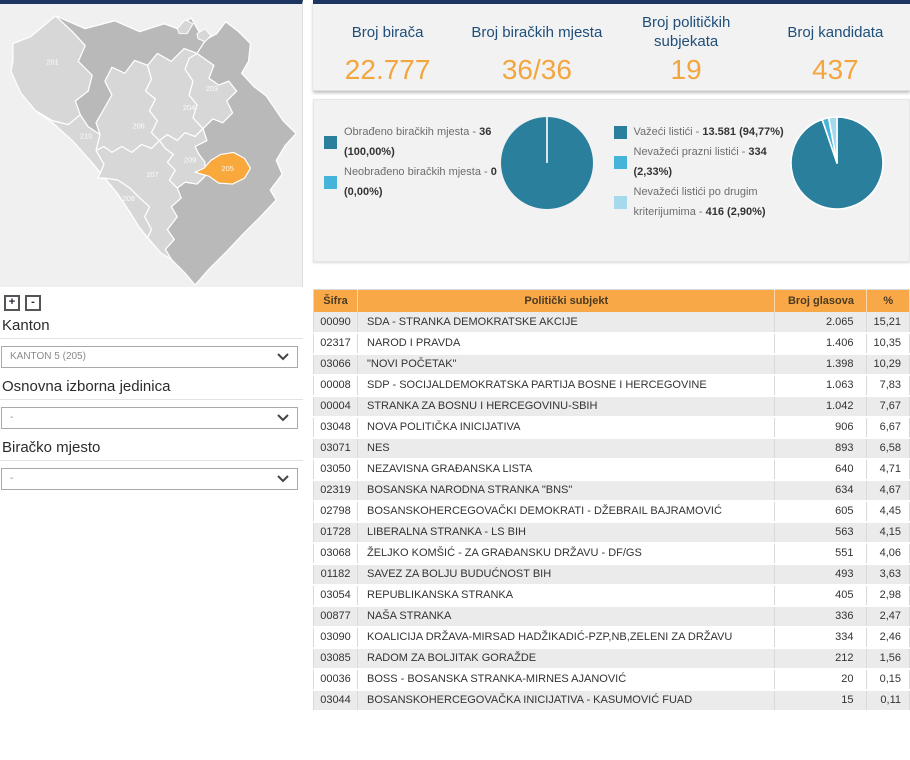 The width and height of the screenshot is (910, 760). Describe the element at coordinates (185, 27) in the screenshot. I see `map-region-posavina-a` at that location.